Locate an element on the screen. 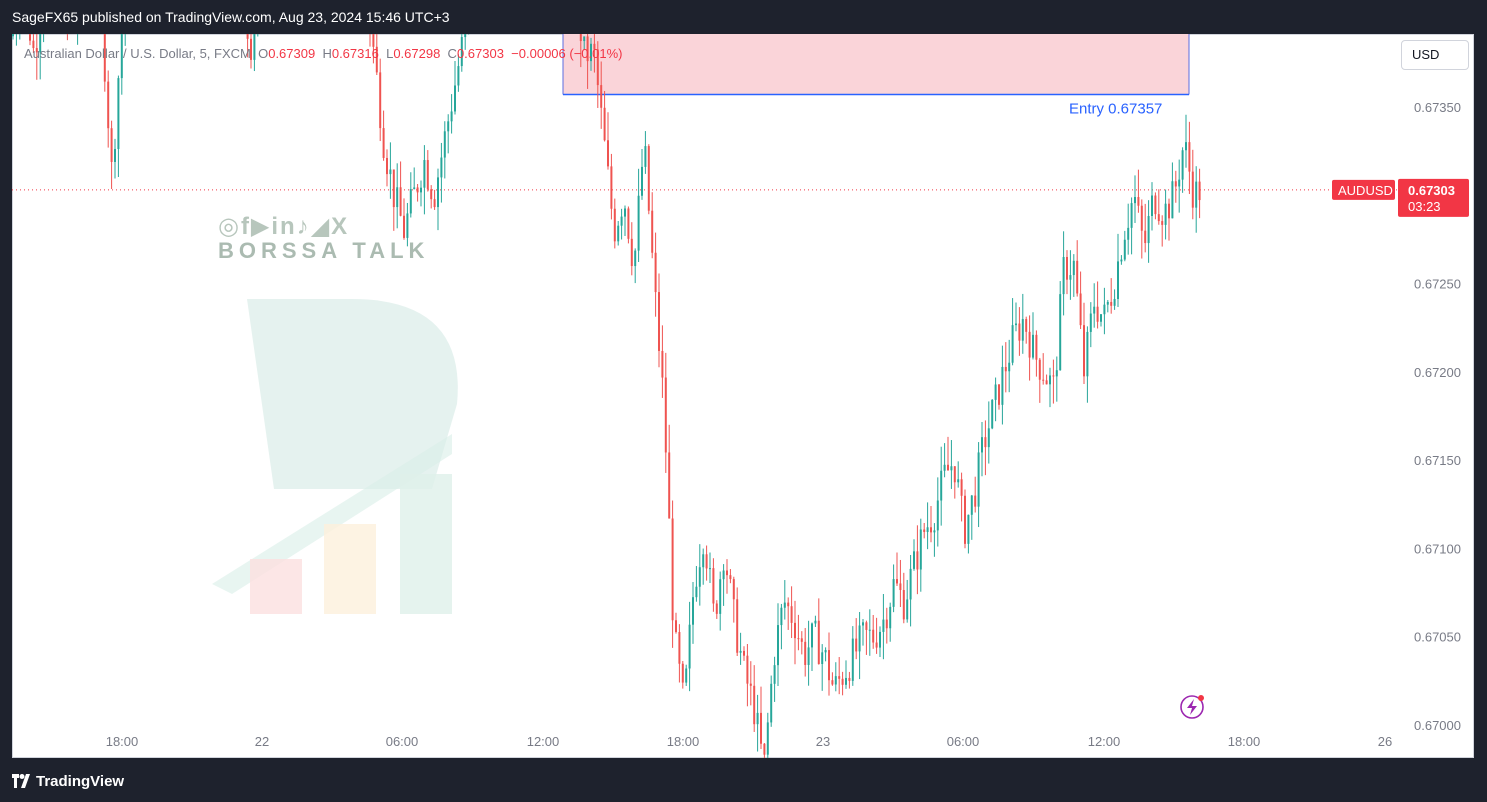 This screenshot has width=1487, height=802. instrument-name: Australian Dollar / U.S. Dollar, 5, FXCM is located at coordinates (137, 53).